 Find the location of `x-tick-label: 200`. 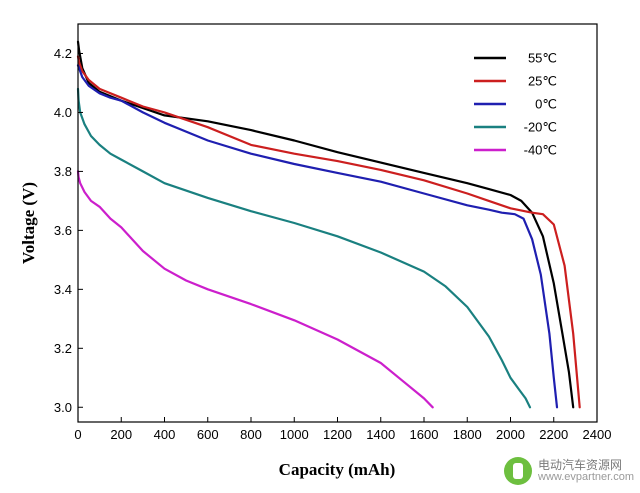

x-tick-label: 200 is located at coordinates (121, 434).